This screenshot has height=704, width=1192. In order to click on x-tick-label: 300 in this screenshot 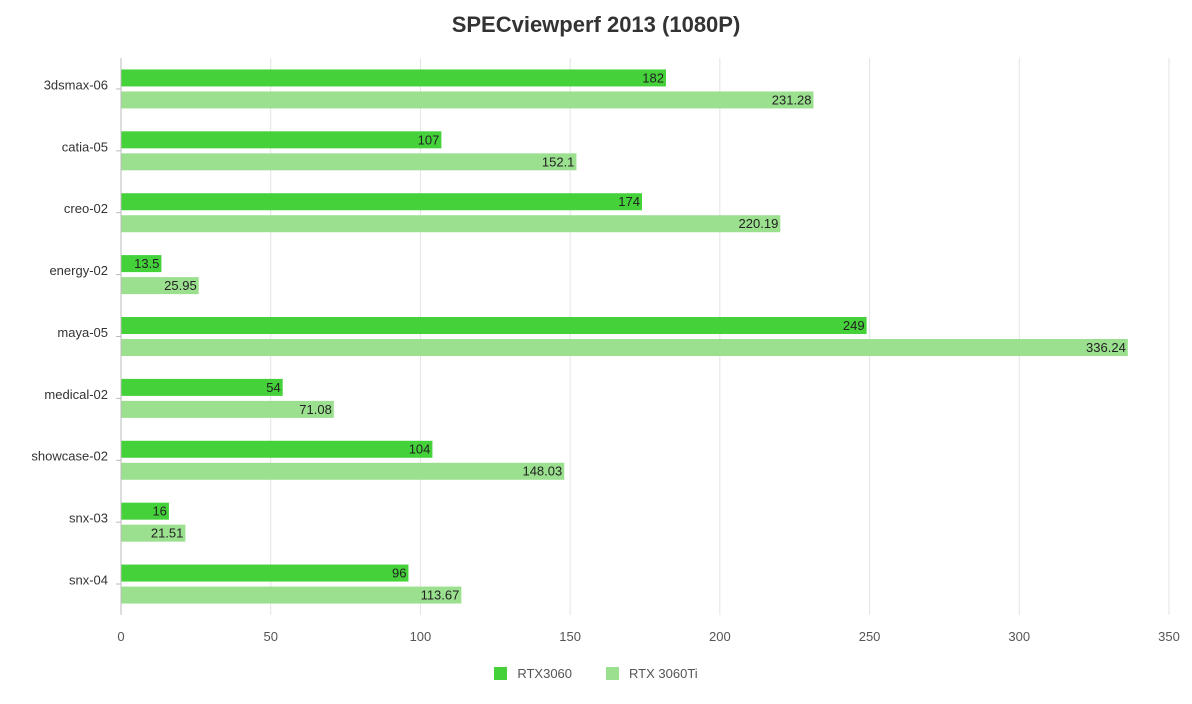, I will do `click(1019, 636)`.